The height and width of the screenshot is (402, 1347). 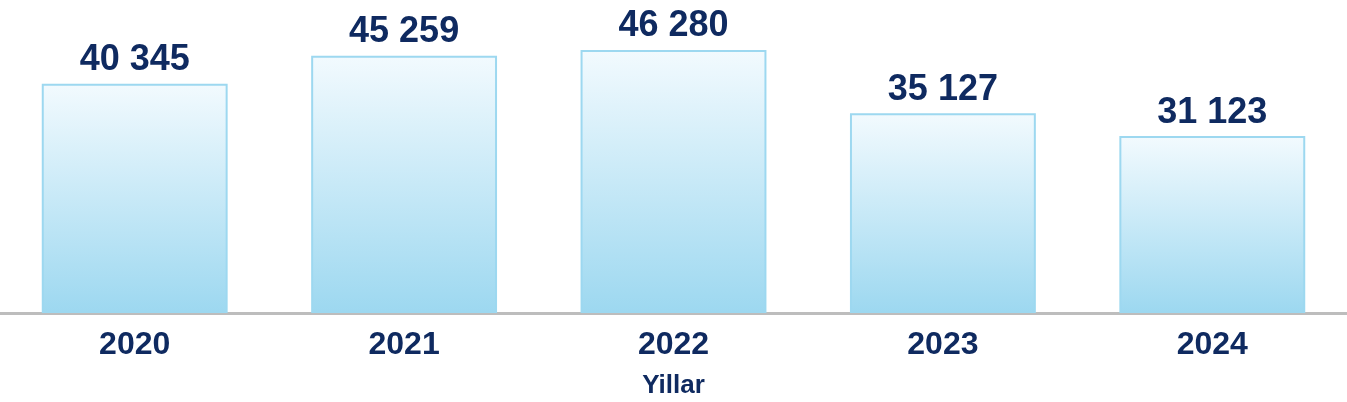 What do you see at coordinates (673, 384) in the screenshot?
I see `x-axis-title: Yillar` at bounding box center [673, 384].